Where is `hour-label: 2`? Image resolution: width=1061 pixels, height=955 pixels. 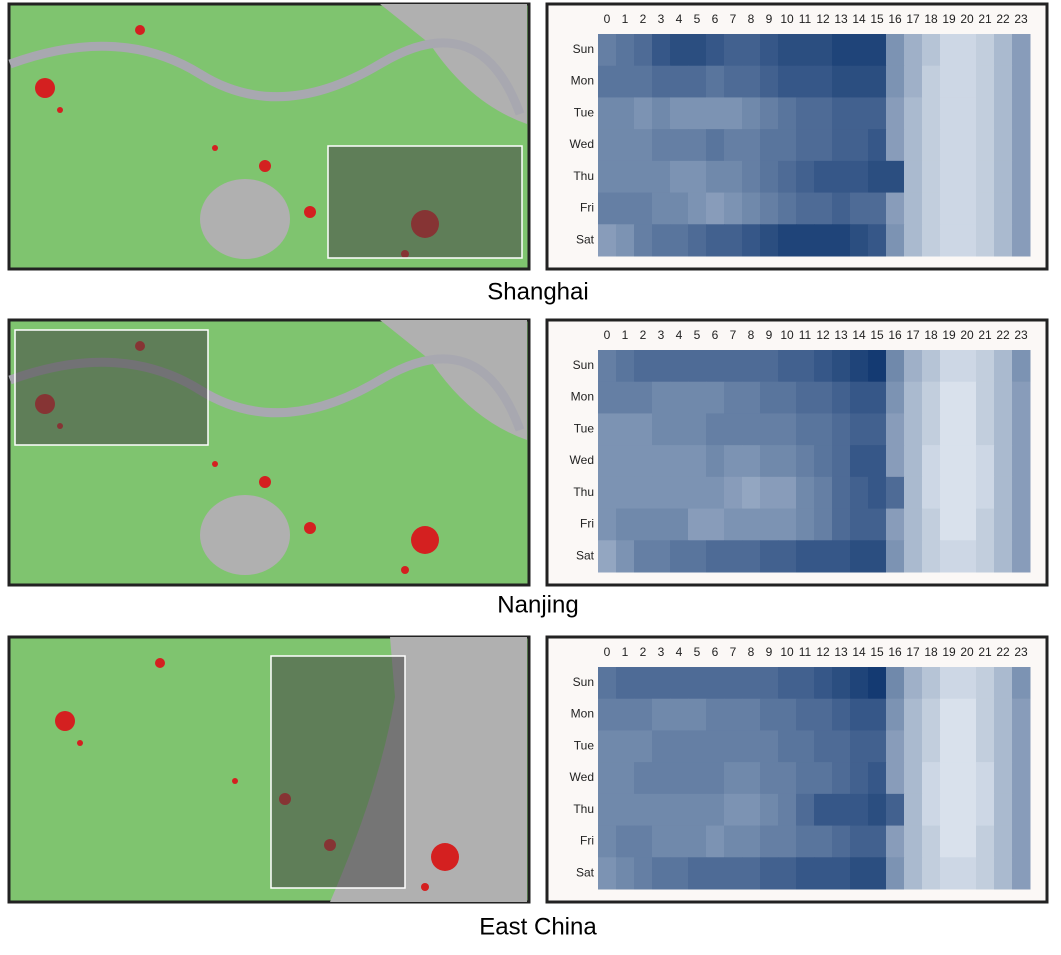 hour-label: 2 is located at coordinates (643, 335).